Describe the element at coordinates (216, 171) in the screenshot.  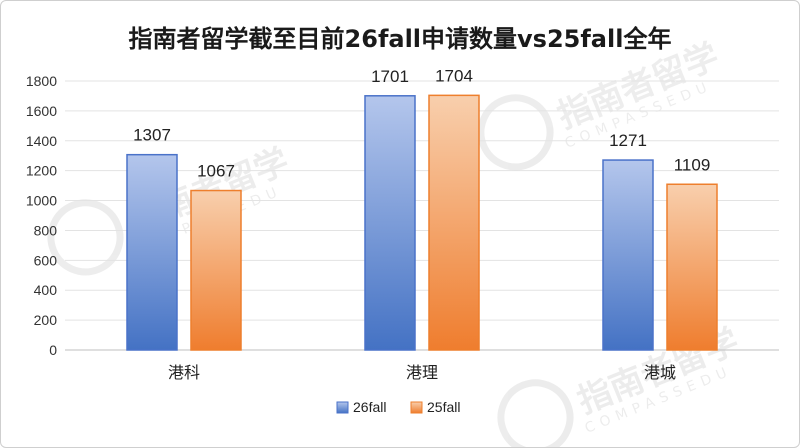
I see `data-label: 1067` at that location.